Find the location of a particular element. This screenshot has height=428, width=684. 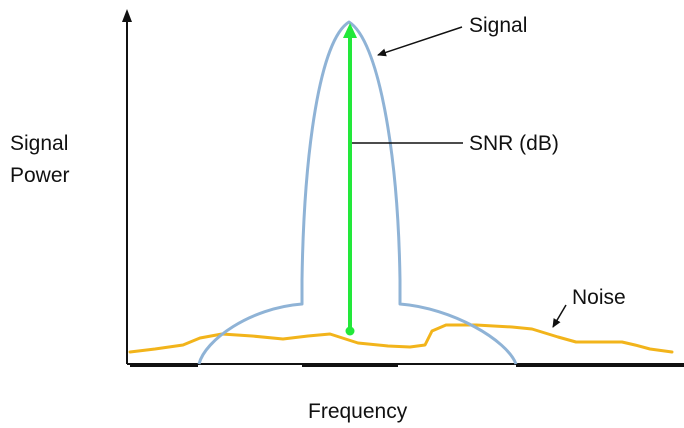

y-axis-label-line1: Signal is located at coordinates (39, 143).